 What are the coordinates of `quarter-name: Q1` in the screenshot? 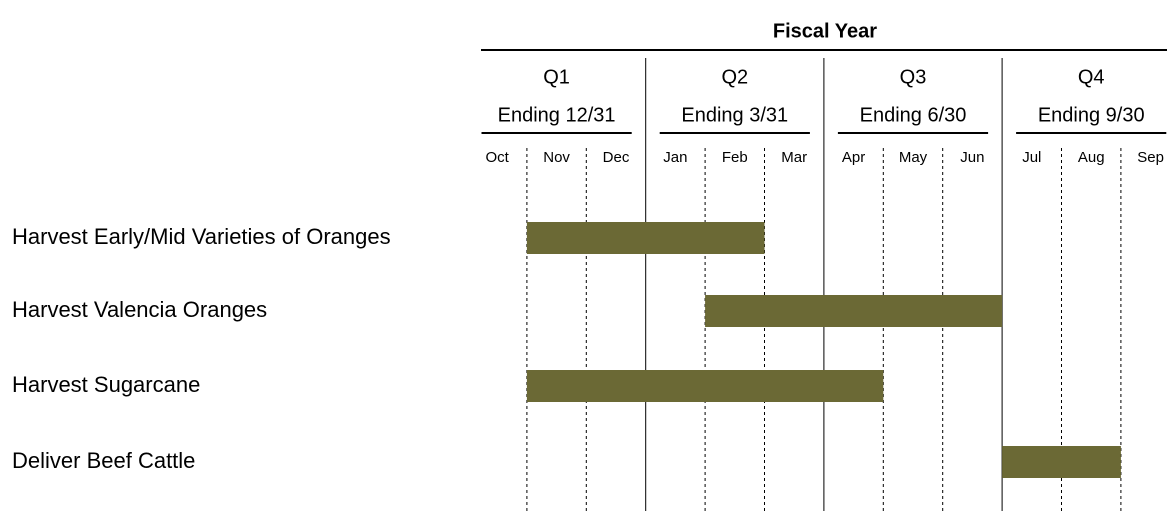 It's located at (556, 77).